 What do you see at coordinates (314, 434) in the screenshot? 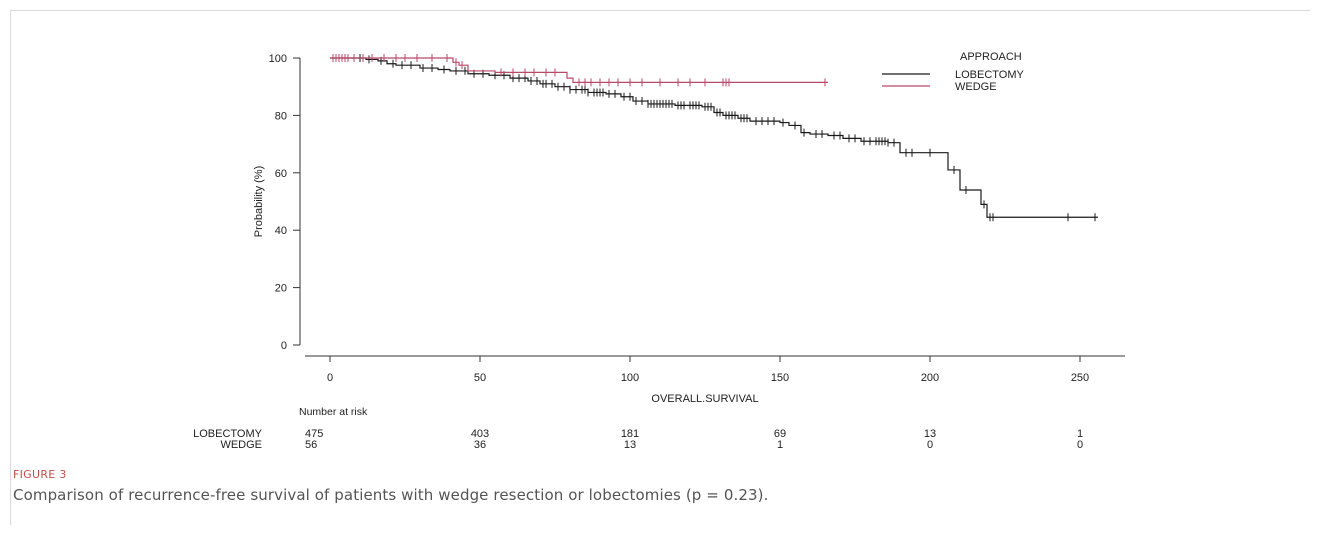
I see `risk-value: 475` at bounding box center [314, 434].